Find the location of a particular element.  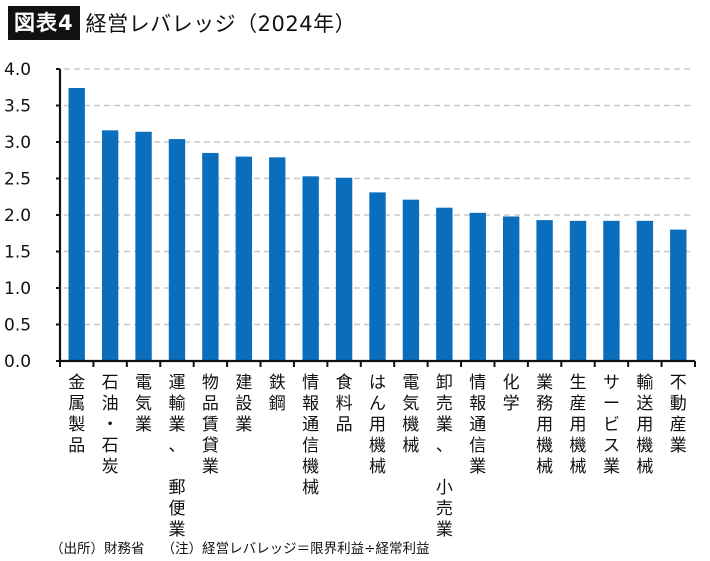

source-note: （出所）財務省 is located at coordinates (97, 549).